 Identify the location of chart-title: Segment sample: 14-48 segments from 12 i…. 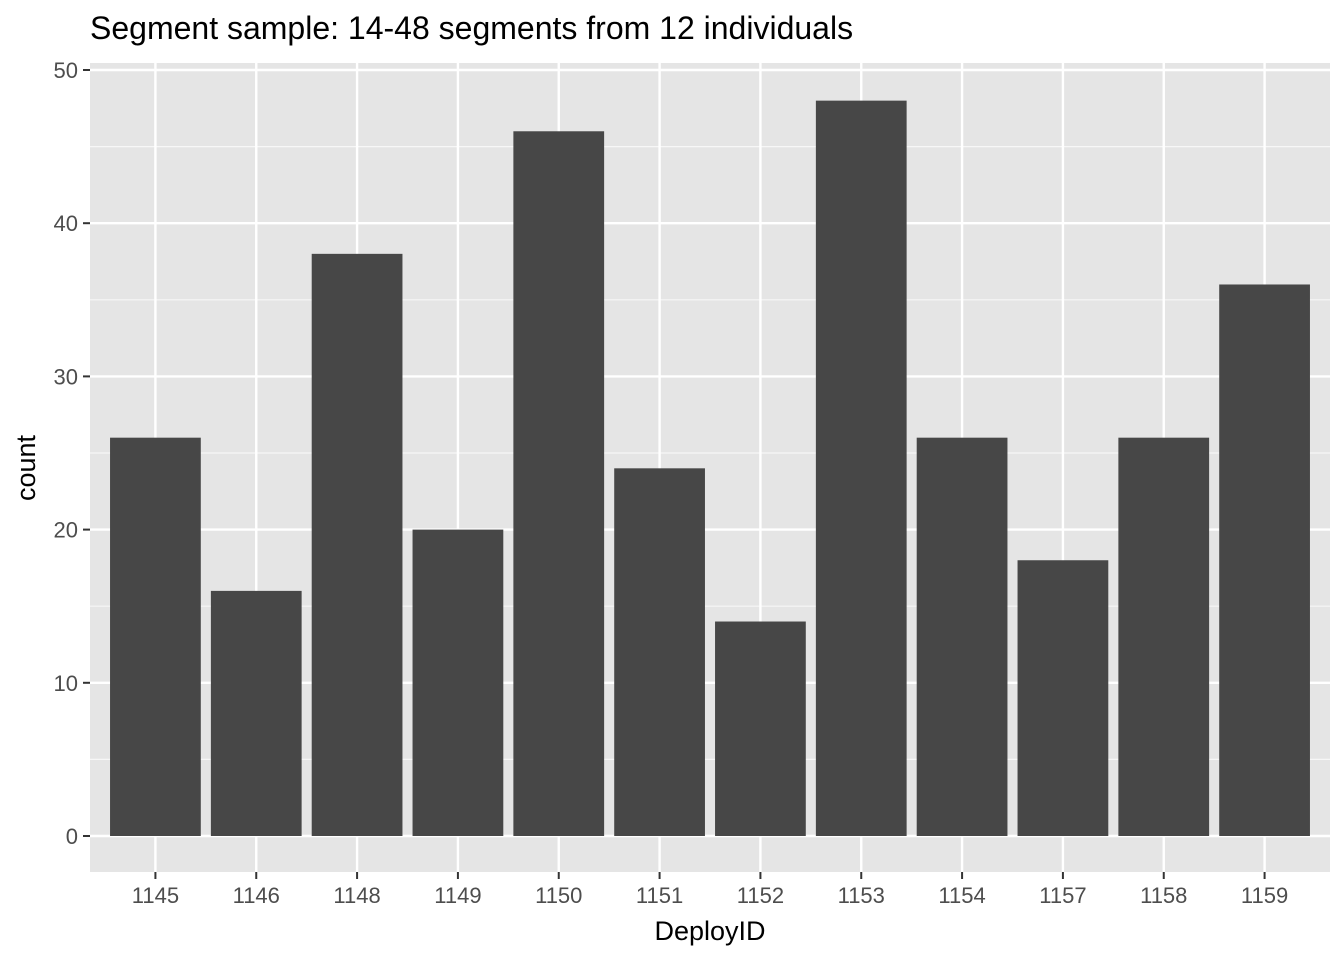
(471, 28).